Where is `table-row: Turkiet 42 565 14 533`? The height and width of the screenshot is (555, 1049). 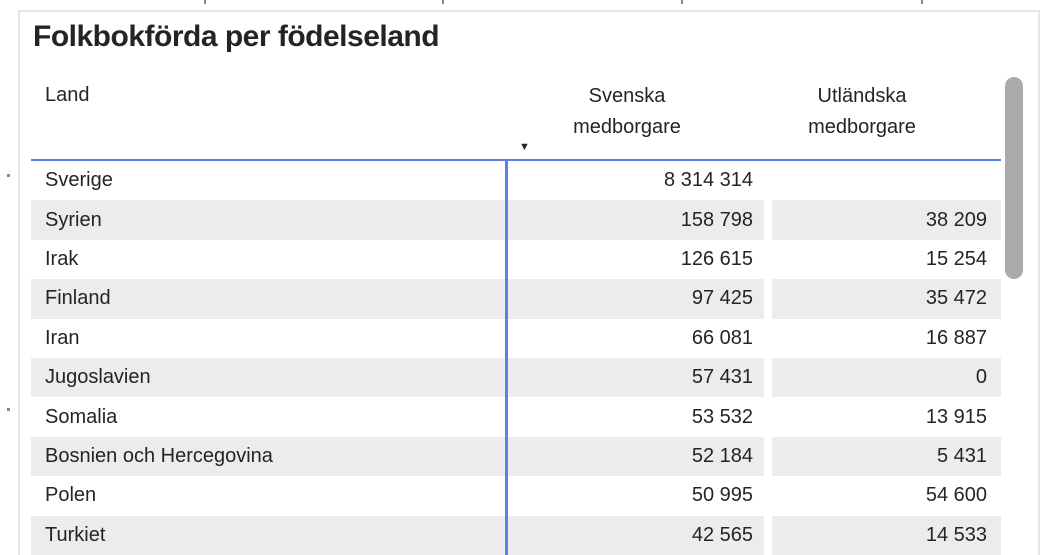
table-row: Turkiet 42 565 14 533 is located at coordinates (516, 535).